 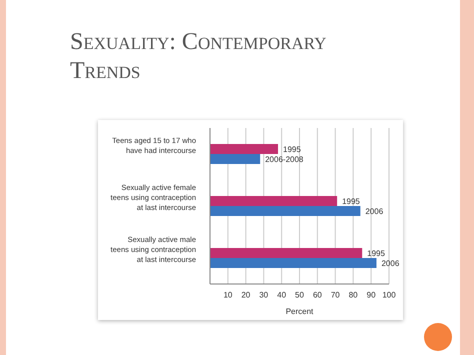 I want to click on x-tick-label: 10, so click(x=228, y=295).